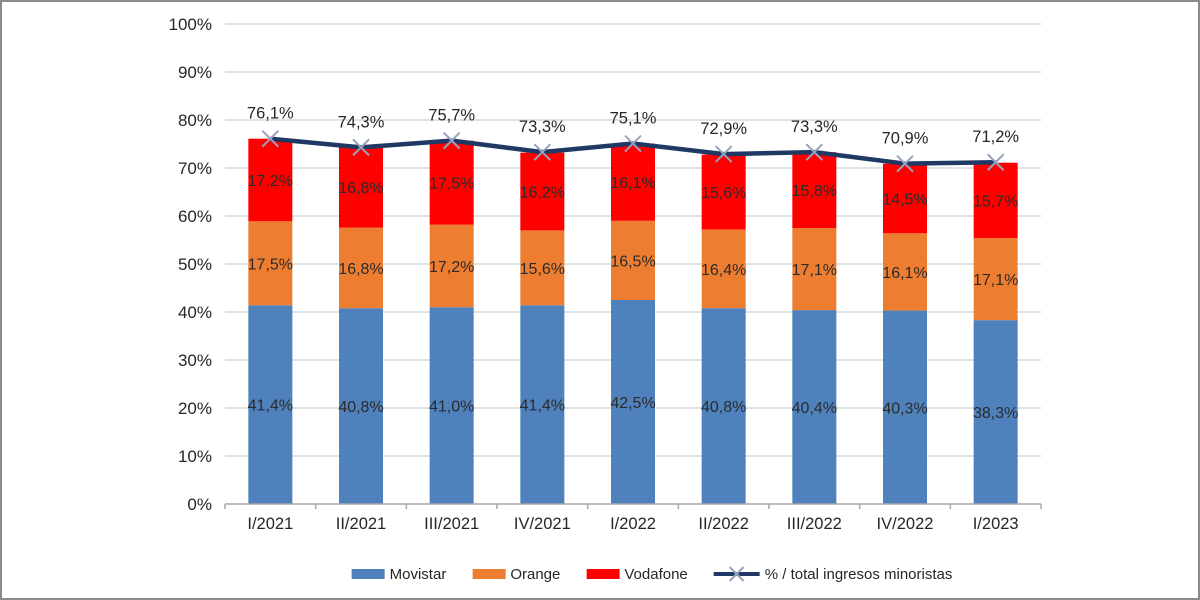 The width and height of the screenshot is (1200, 600). I want to click on data-label-movistar: 40,3%, so click(904, 408).